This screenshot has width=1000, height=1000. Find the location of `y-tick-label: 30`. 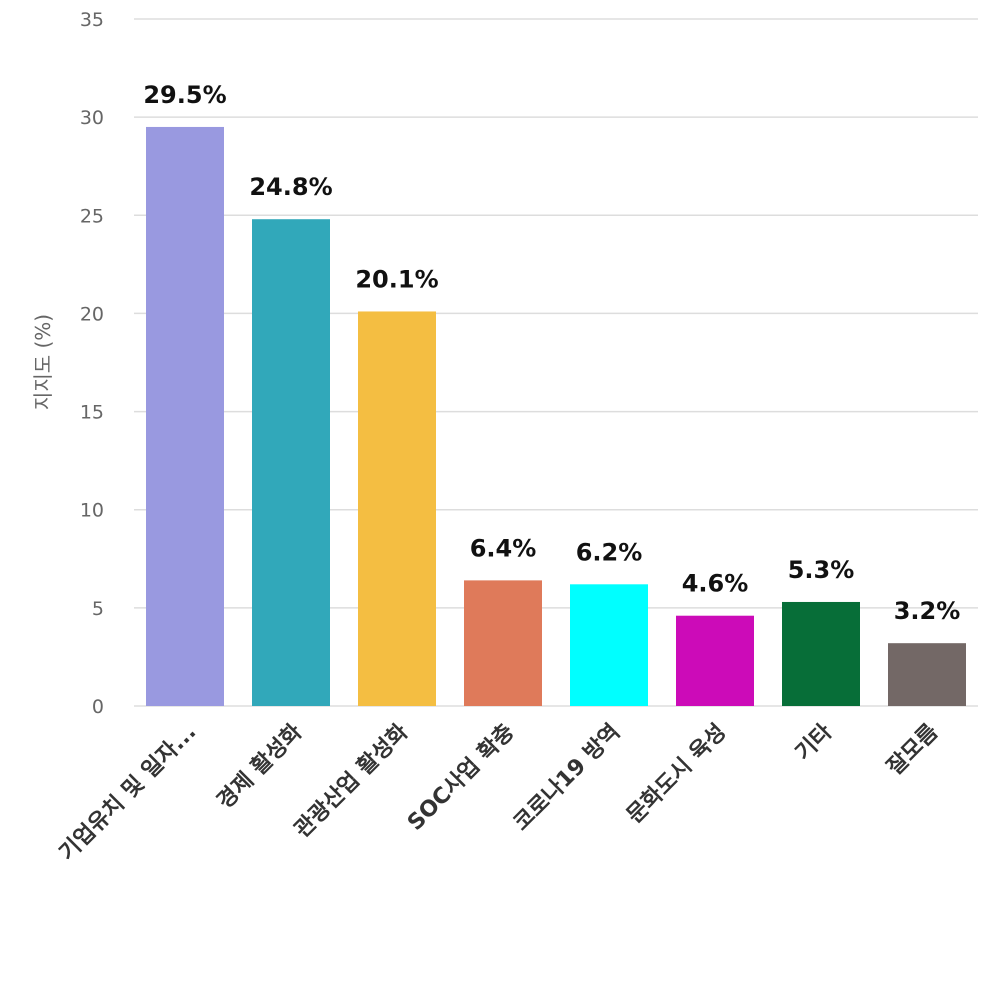

y-tick-label: 30 is located at coordinates (92, 118).